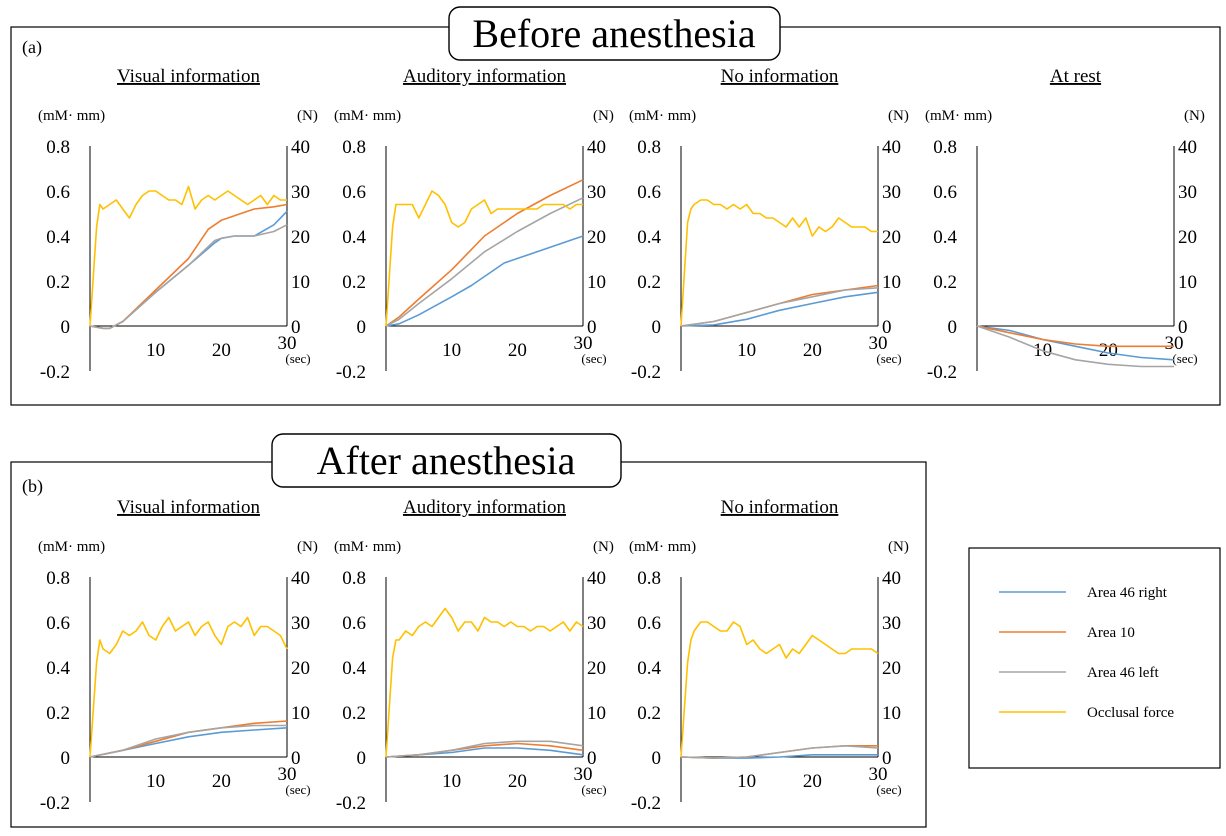  What do you see at coordinates (780, 76) in the screenshot?
I see `chart-title: No information` at bounding box center [780, 76].